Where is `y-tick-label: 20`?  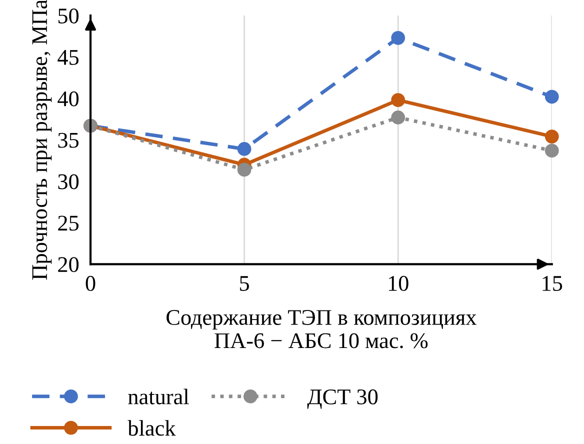 y-tick-label: 20 is located at coordinates (68, 264).